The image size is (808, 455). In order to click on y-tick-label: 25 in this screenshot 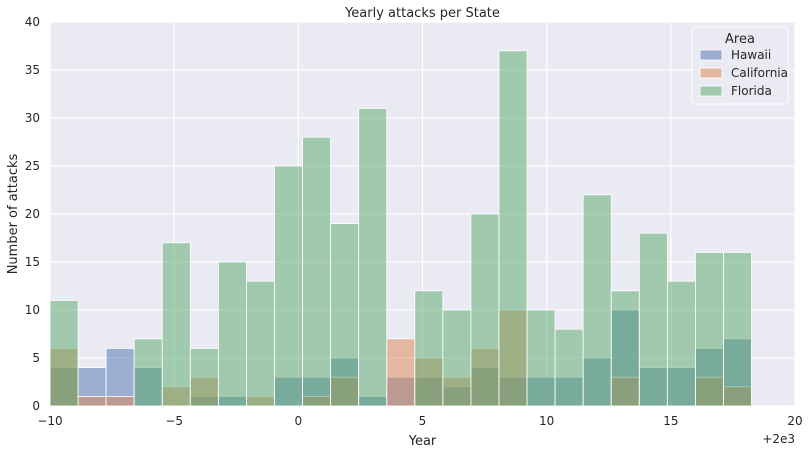, I will do `click(32, 166)`.